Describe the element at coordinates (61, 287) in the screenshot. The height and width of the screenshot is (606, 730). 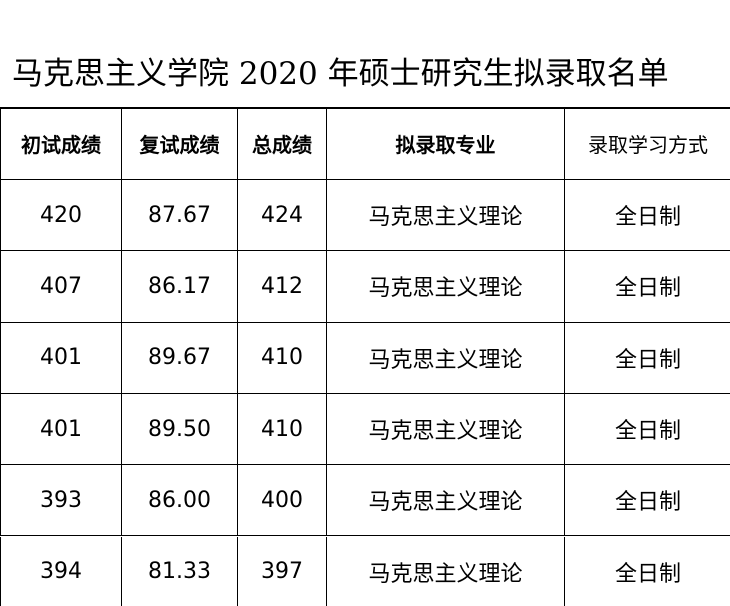
I see `table-cell: 407` at that location.